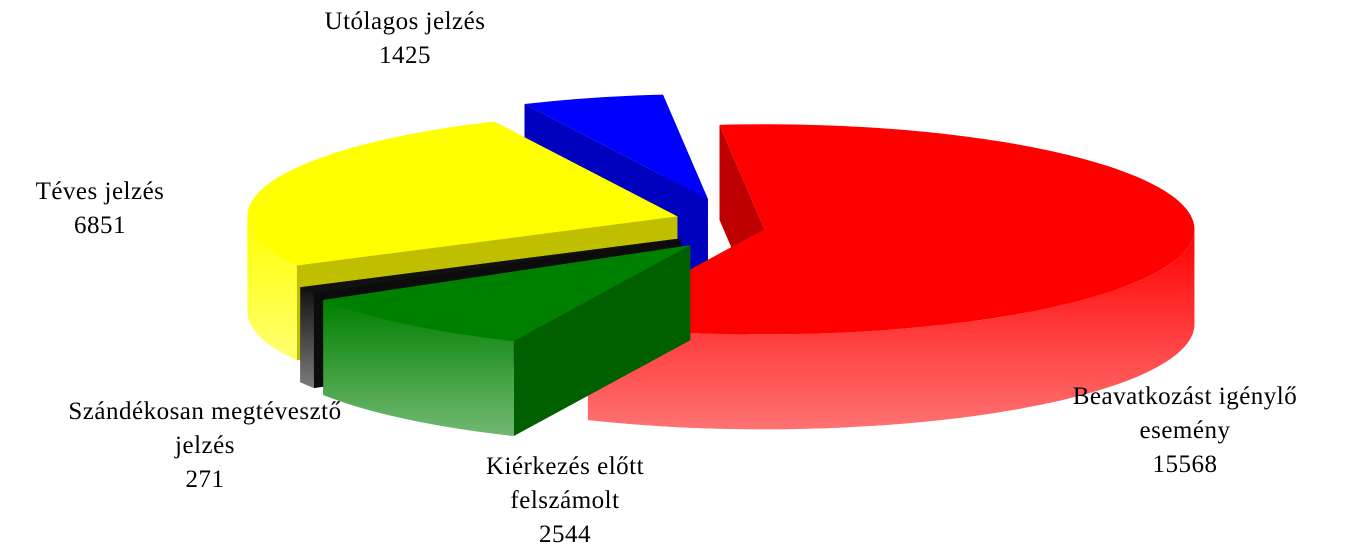 The image size is (1351, 560). I want to click on slice-label: Szándékosan megtévesztő jelzés 271, so click(205, 446).